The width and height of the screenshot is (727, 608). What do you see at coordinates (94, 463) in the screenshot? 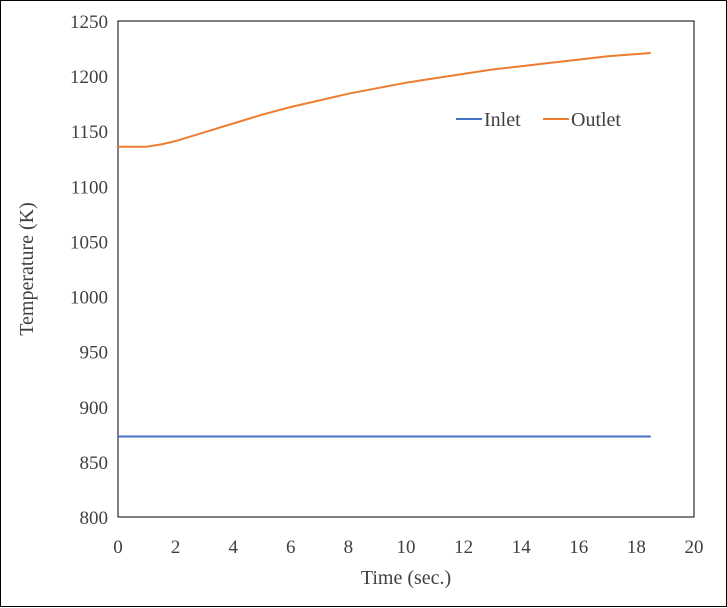
I see `y-tick-label: 850` at bounding box center [94, 463].